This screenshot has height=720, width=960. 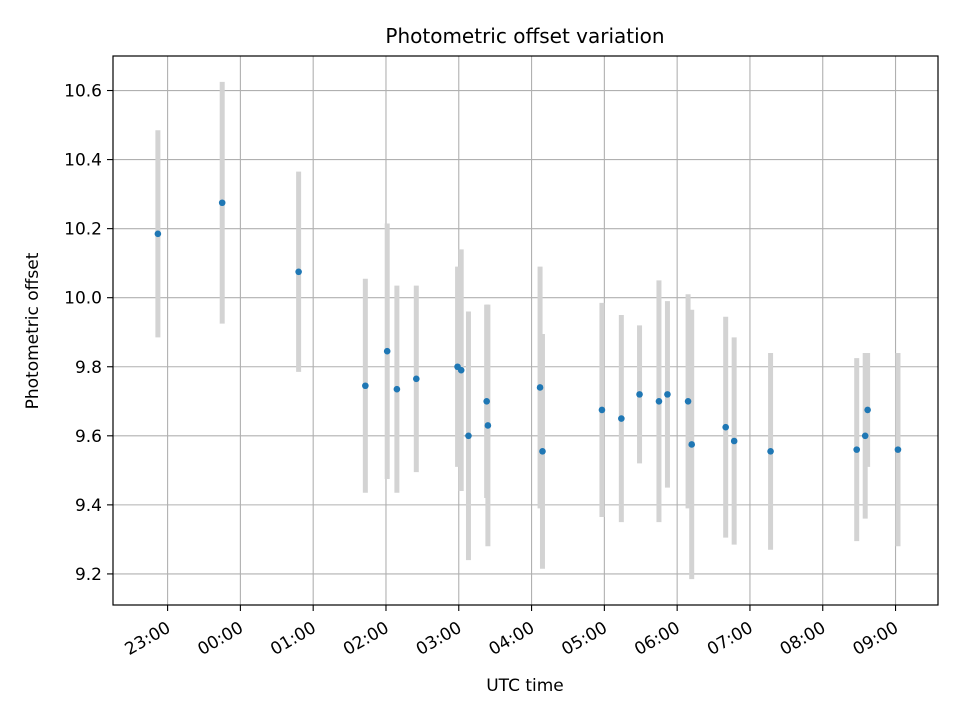 What do you see at coordinates (524, 36) in the screenshot?
I see `chart-title: Photometric offset variation` at bounding box center [524, 36].